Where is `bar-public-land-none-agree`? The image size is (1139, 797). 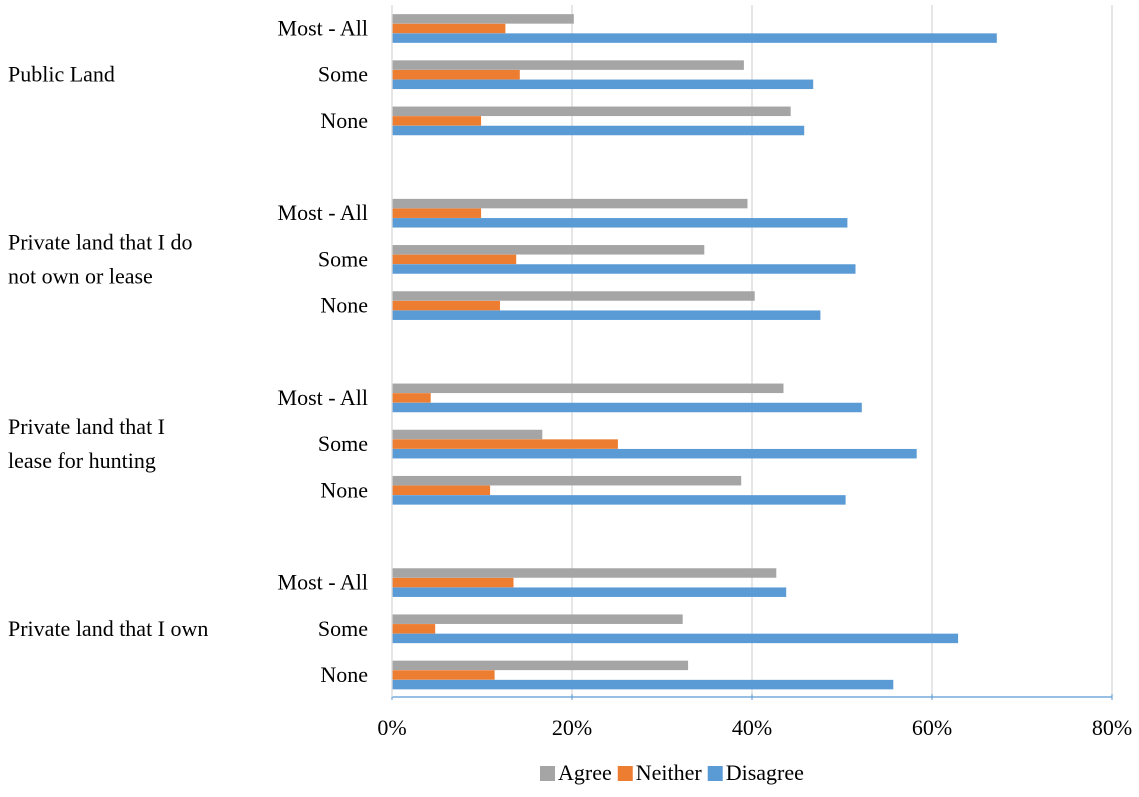
bar-public-land-none-agree is located at coordinates (591, 111).